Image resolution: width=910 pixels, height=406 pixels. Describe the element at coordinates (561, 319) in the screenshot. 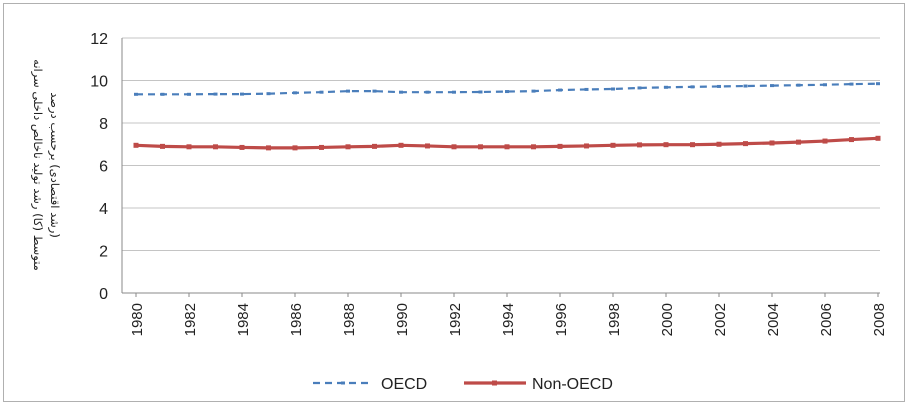

I see `x-tick-label: 1996` at that location.